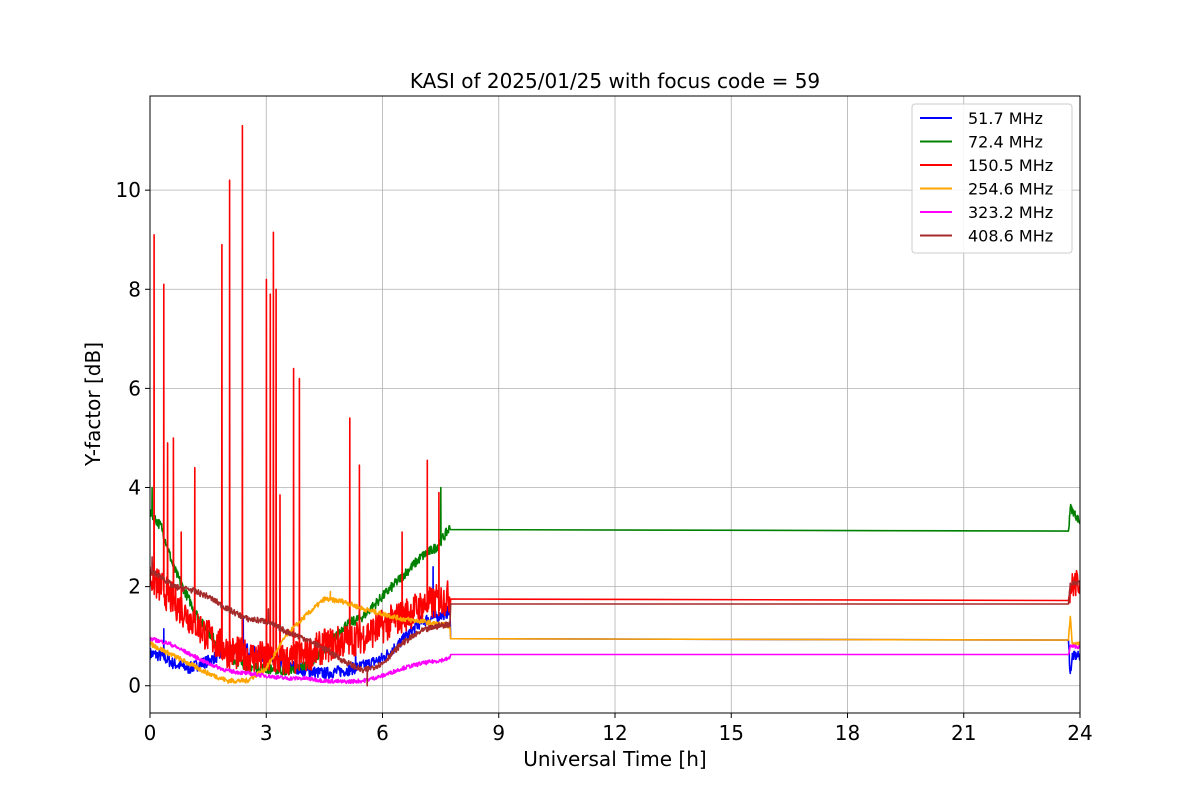  What do you see at coordinates (134, 388) in the screenshot?
I see `y-tick-label: 6` at bounding box center [134, 388].